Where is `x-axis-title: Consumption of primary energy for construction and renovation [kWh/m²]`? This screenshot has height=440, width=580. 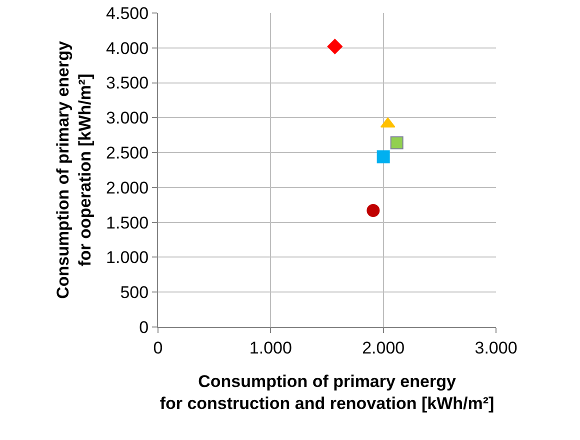 x-axis-title: Consumption of primary energy for construction and renovation [kWh/m²] is located at coordinates (327, 392).